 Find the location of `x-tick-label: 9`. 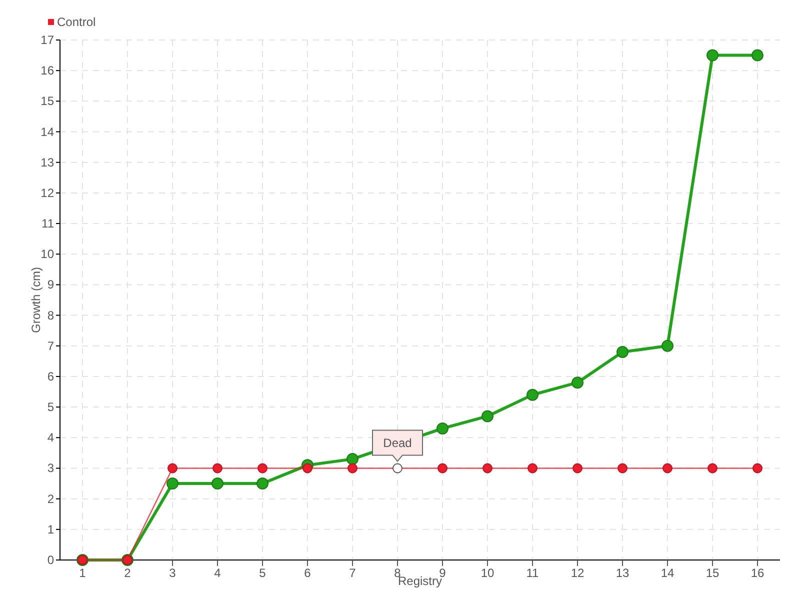

x-tick-label: 9 is located at coordinates (442, 573).